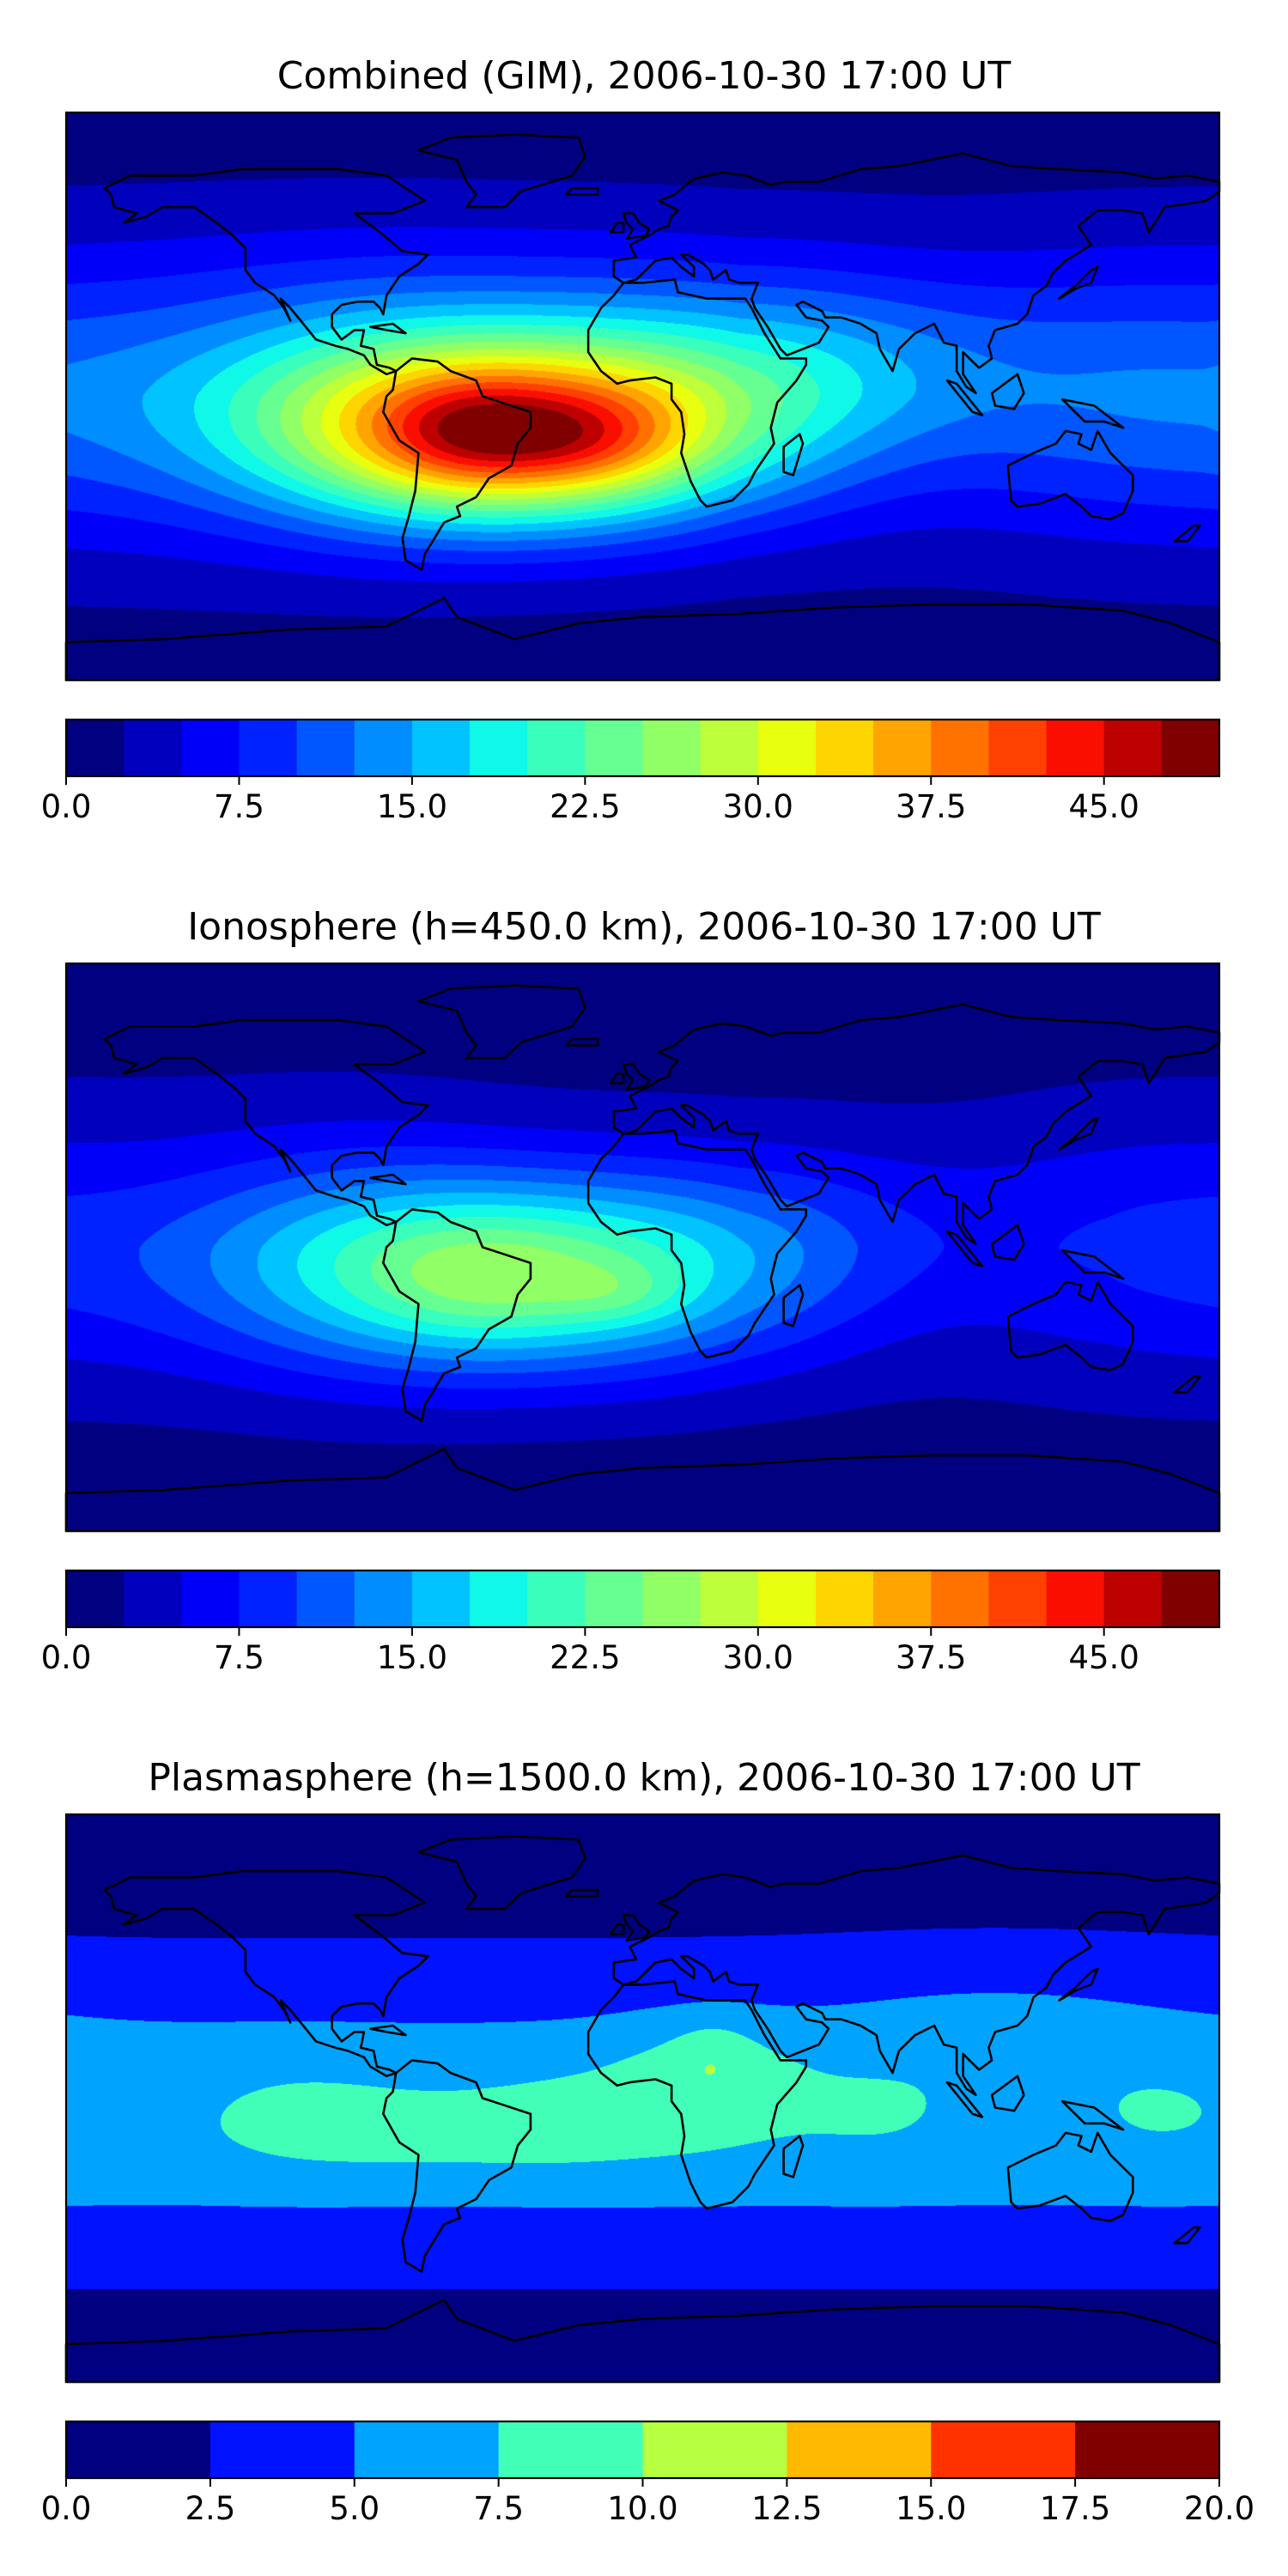 This screenshot has height=2576, width=1288. Describe the element at coordinates (585, 806) in the screenshot. I see `colorbar-tick-label: 22.5` at that location.